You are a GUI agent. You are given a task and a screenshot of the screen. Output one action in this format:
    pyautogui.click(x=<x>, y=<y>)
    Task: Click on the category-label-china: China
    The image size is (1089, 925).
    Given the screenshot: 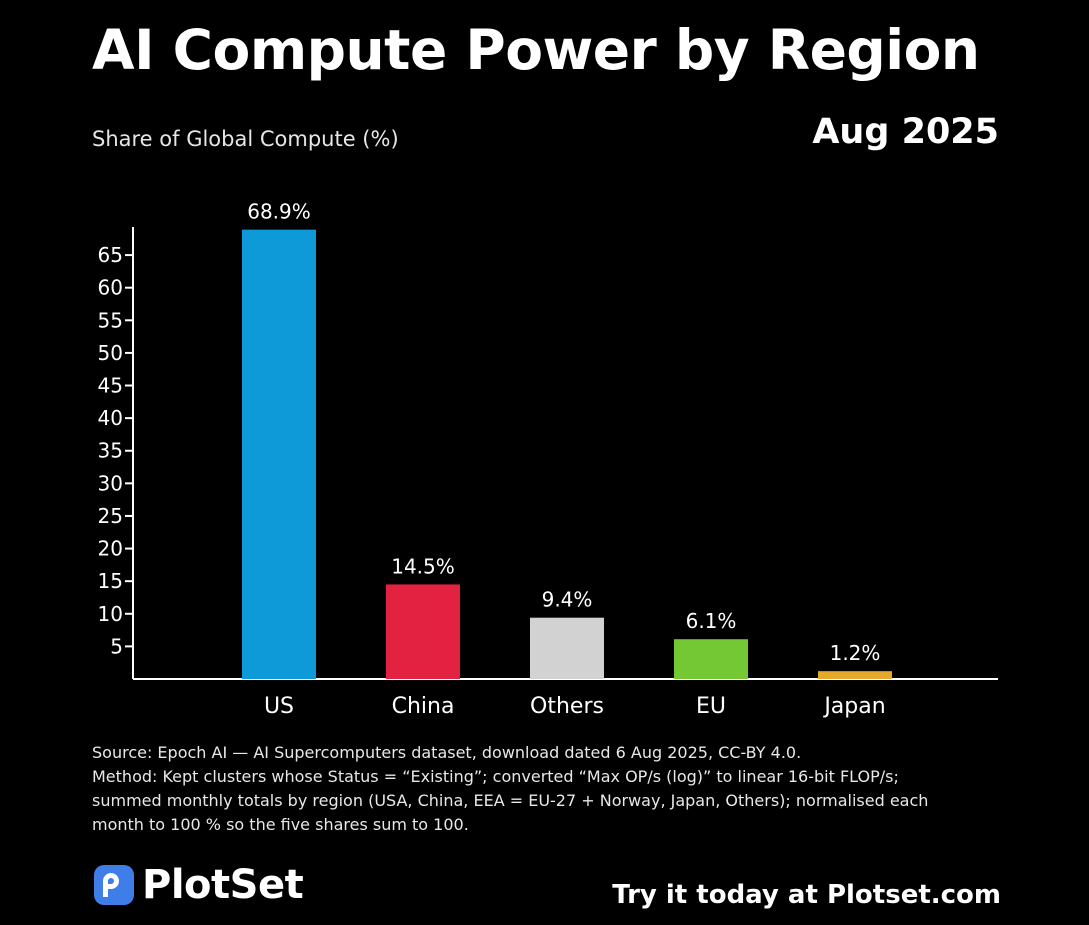 What is the action you would take?
    pyautogui.click(x=423, y=706)
    